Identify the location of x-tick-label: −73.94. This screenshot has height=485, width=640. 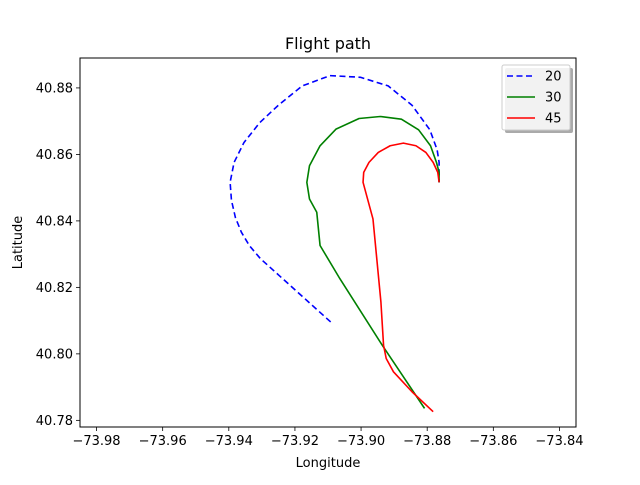
(229, 441).